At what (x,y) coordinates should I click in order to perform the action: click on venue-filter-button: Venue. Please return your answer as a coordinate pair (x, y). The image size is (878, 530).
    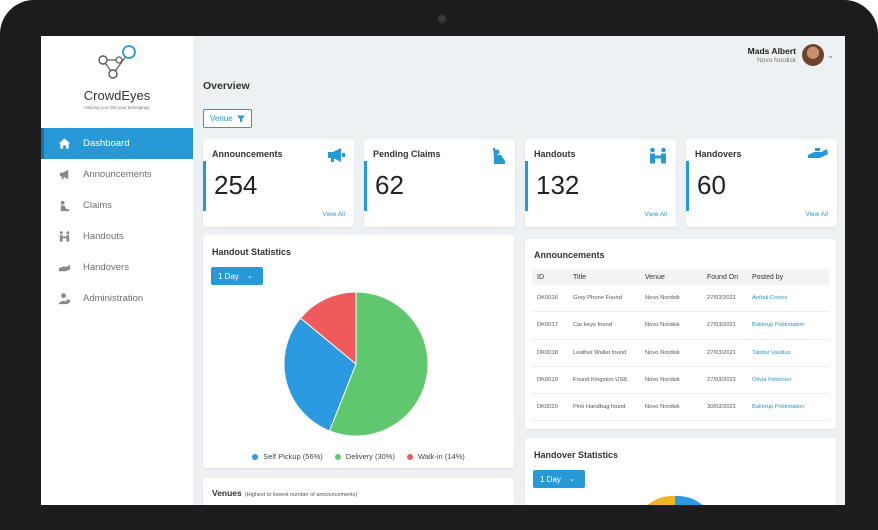
    Looking at the image, I should click on (227, 118).